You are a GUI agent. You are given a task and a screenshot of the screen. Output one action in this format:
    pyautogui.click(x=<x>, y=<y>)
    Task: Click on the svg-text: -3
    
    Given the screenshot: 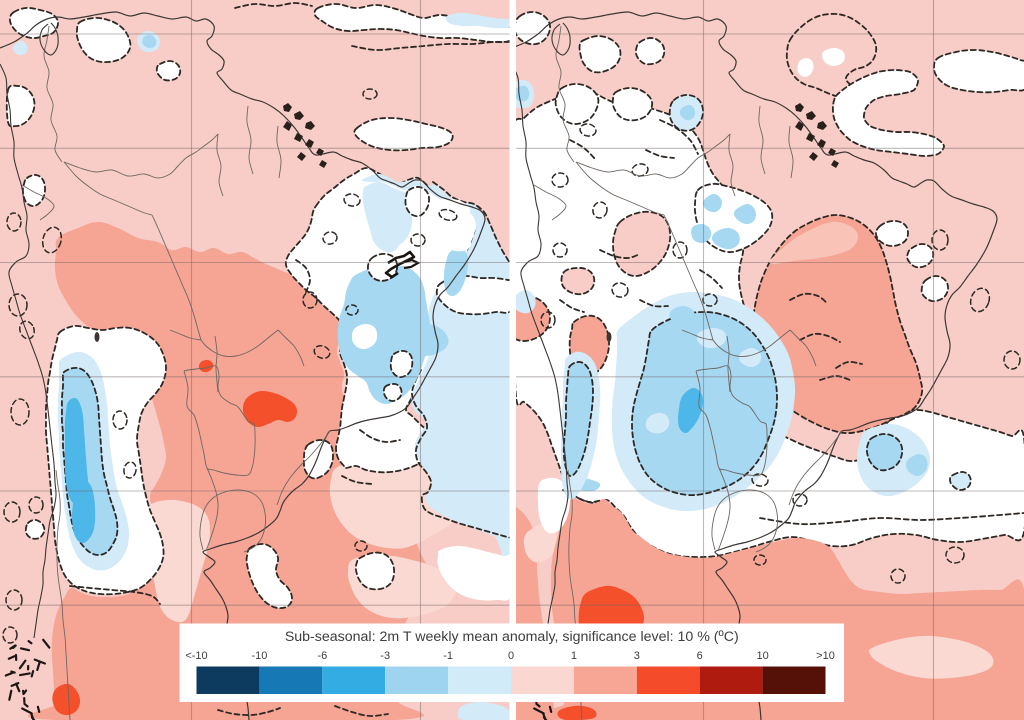 What is the action you would take?
    pyautogui.click(x=385, y=656)
    